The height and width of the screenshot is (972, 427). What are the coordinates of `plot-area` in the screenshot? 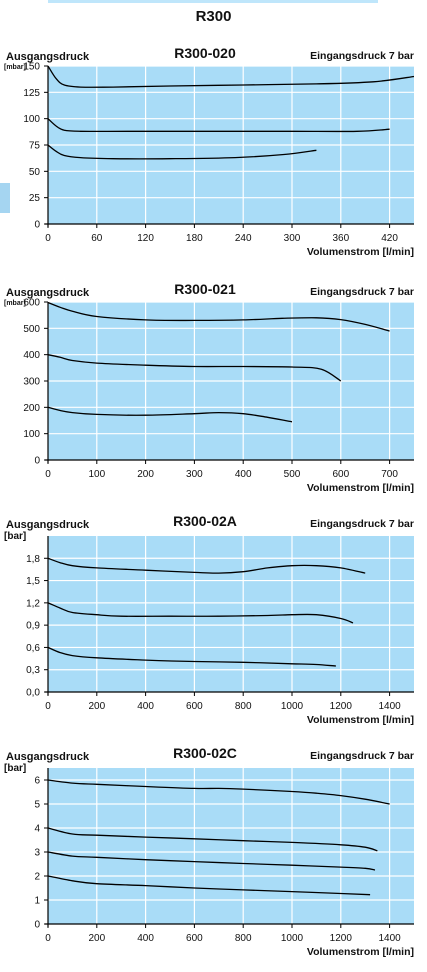 It's located at (231, 614).